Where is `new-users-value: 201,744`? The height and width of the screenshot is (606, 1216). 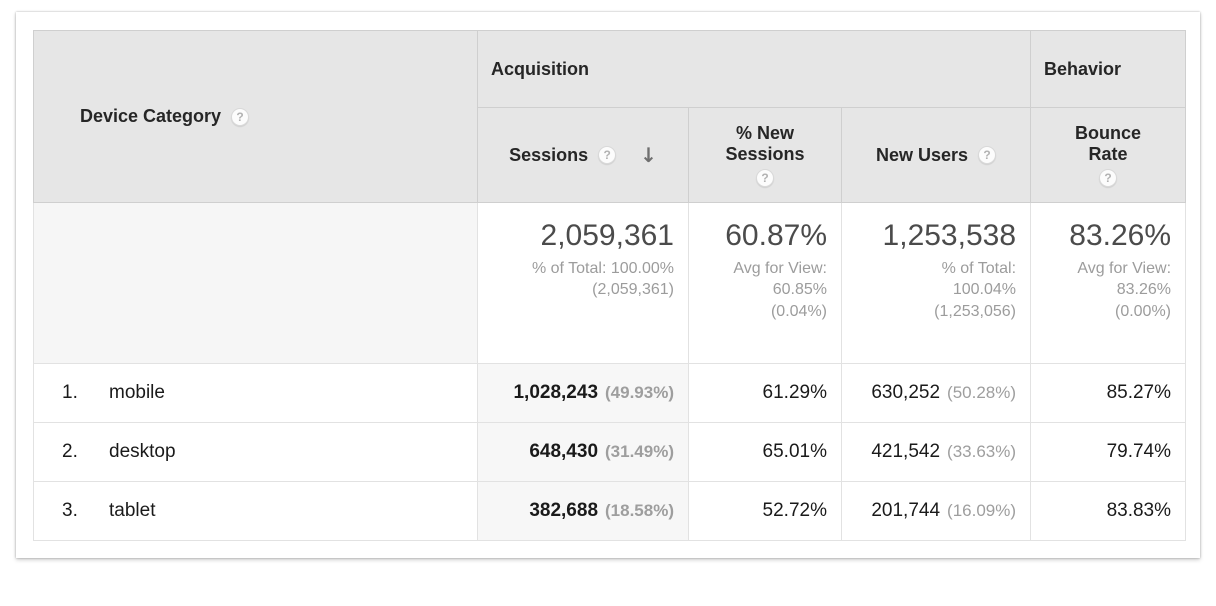
new-users-value: 201,744 is located at coordinates (906, 510).